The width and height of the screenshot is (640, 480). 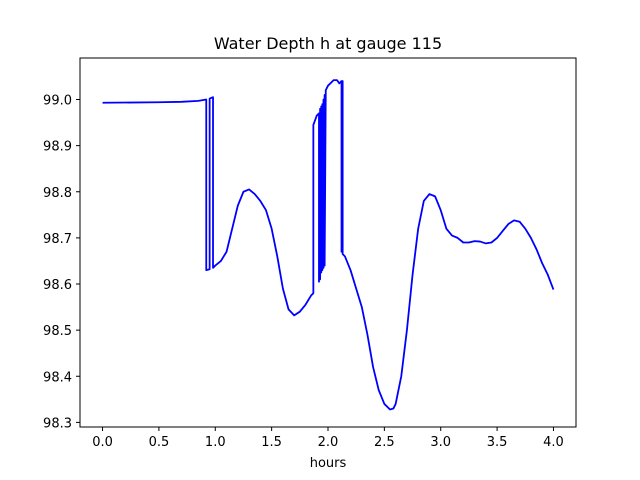 What do you see at coordinates (57, 193) in the screenshot?
I see `y-tick-label: 98.8` at bounding box center [57, 193].